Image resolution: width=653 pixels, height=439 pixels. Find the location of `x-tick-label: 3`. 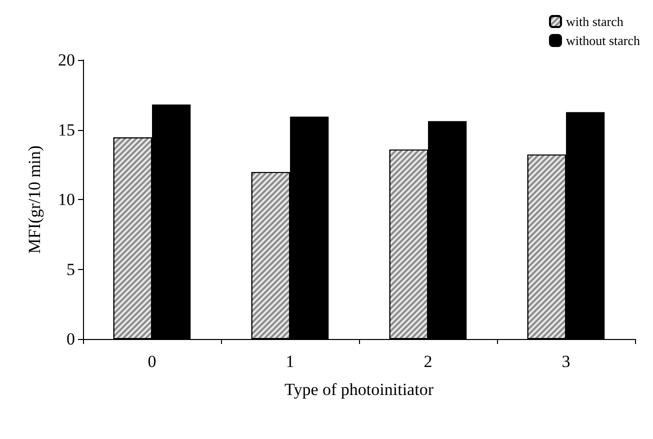

x-tick-label: 3 is located at coordinates (566, 361).